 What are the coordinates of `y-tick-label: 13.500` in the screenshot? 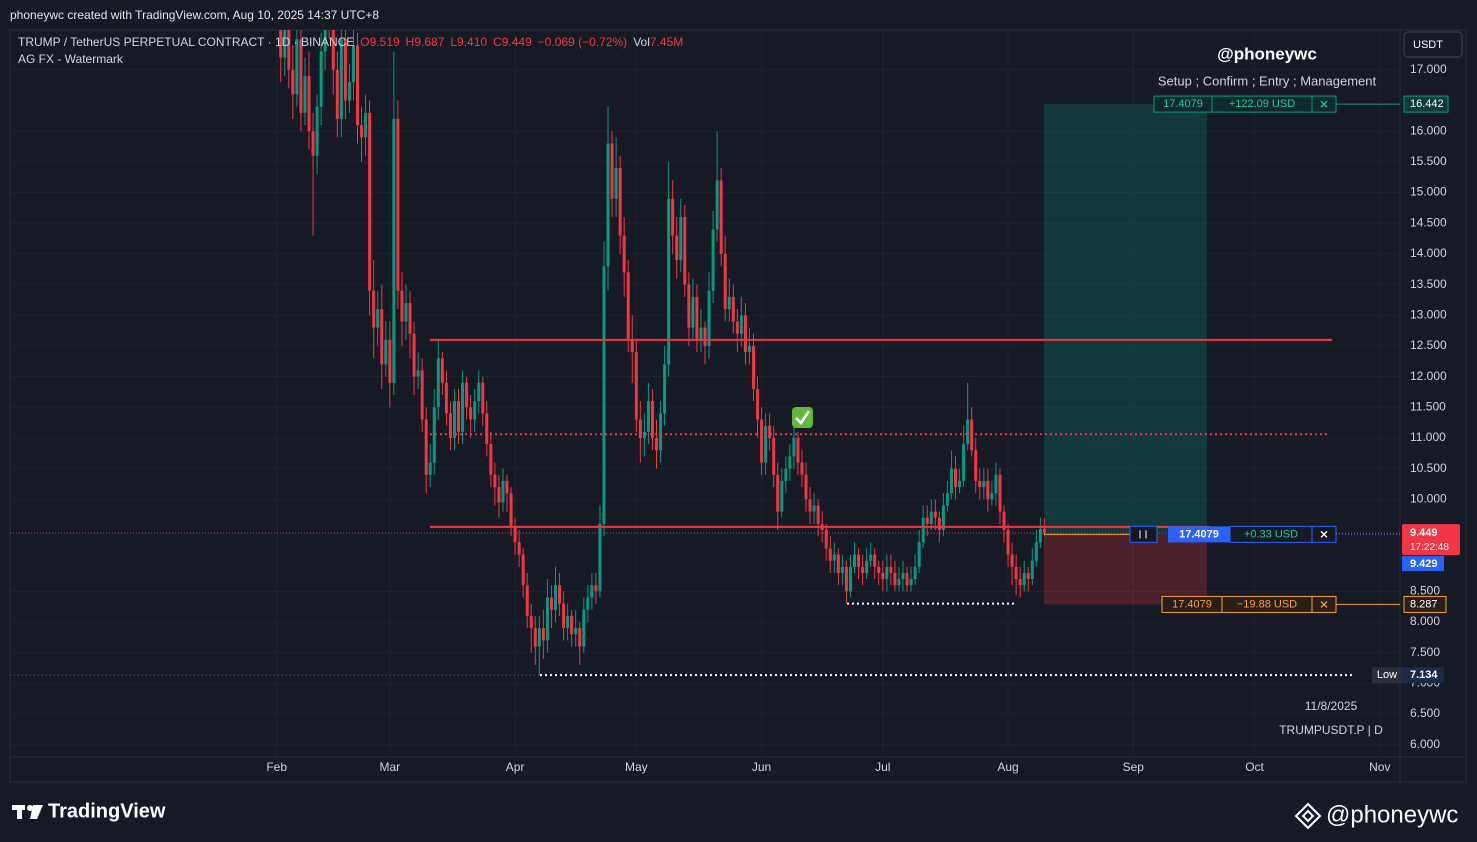 It's located at (1428, 284).